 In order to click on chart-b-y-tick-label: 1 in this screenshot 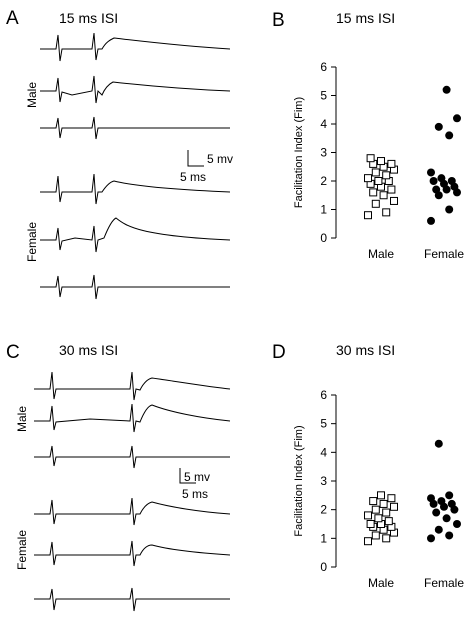, I will do `click(323, 210)`.